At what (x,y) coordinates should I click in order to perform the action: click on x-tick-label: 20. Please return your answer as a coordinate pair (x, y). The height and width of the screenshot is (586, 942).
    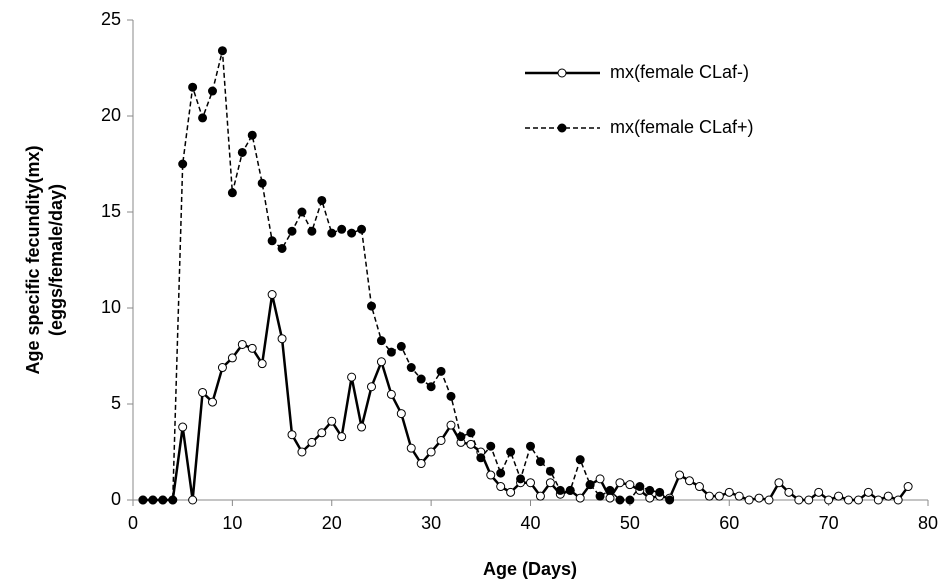
    Looking at the image, I should click on (332, 523).